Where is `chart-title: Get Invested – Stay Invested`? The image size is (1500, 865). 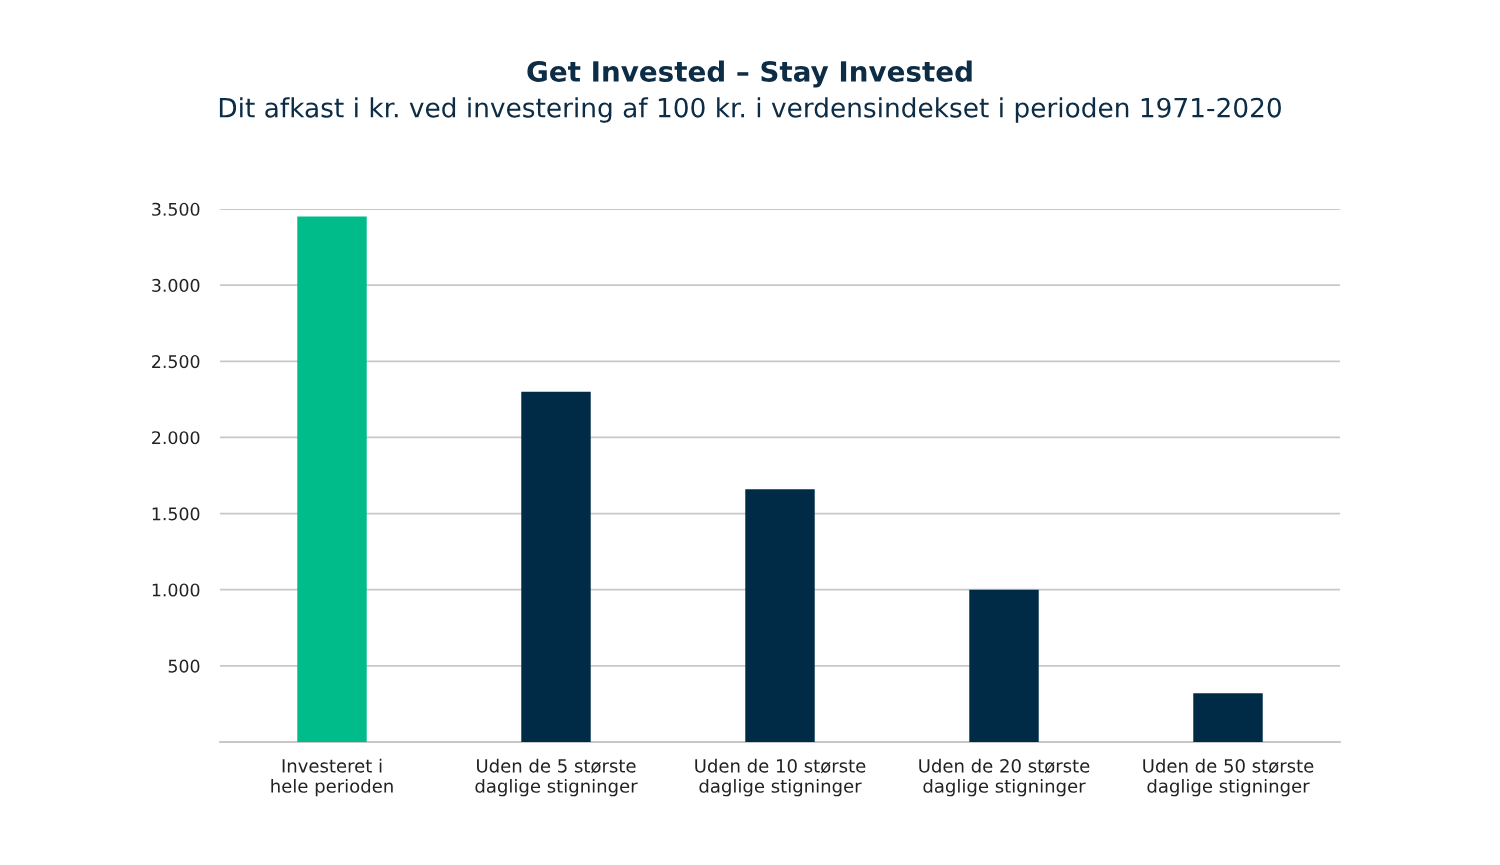 chart-title: Get Invested – Stay Invested is located at coordinates (749, 74).